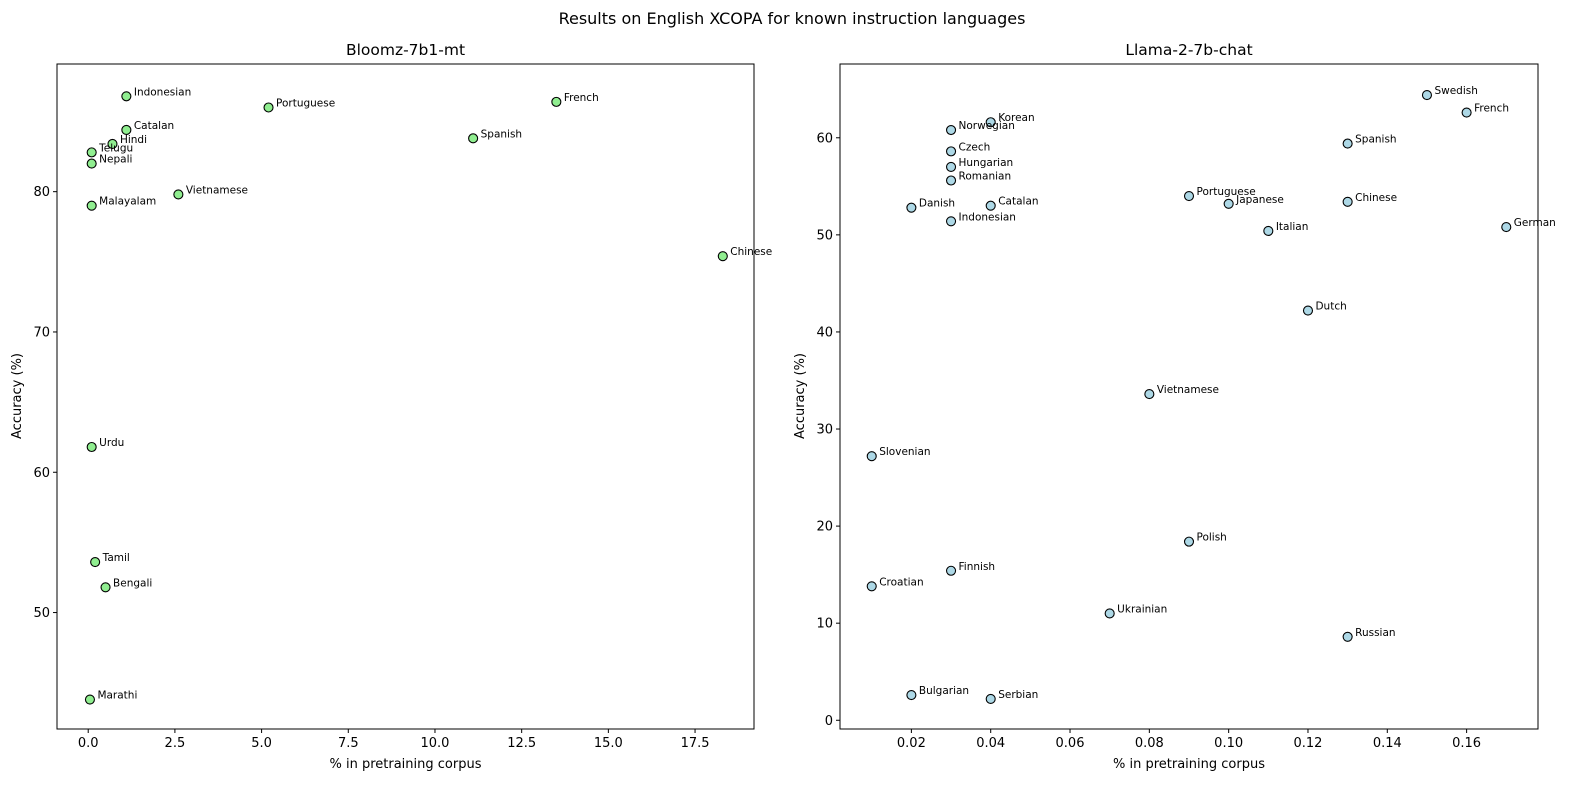  I want to click on right-point-label: French, so click(1491, 109).